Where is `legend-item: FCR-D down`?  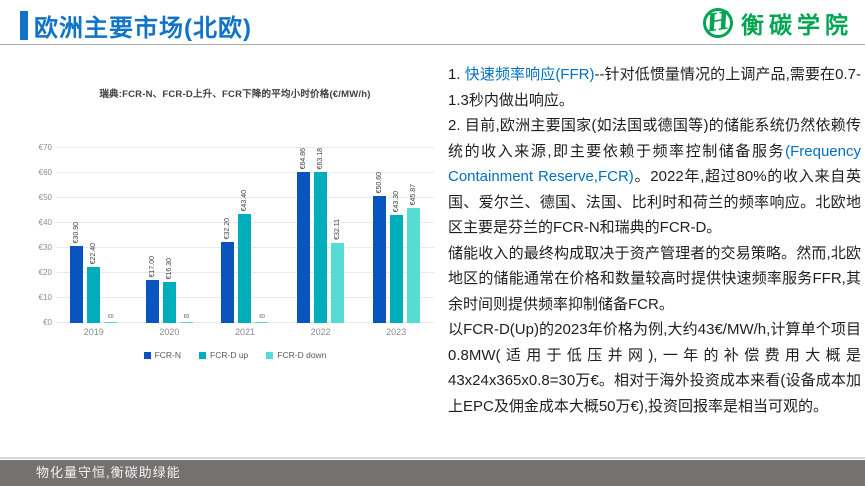
legend-item: FCR-D down is located at coordinates (296, 355).